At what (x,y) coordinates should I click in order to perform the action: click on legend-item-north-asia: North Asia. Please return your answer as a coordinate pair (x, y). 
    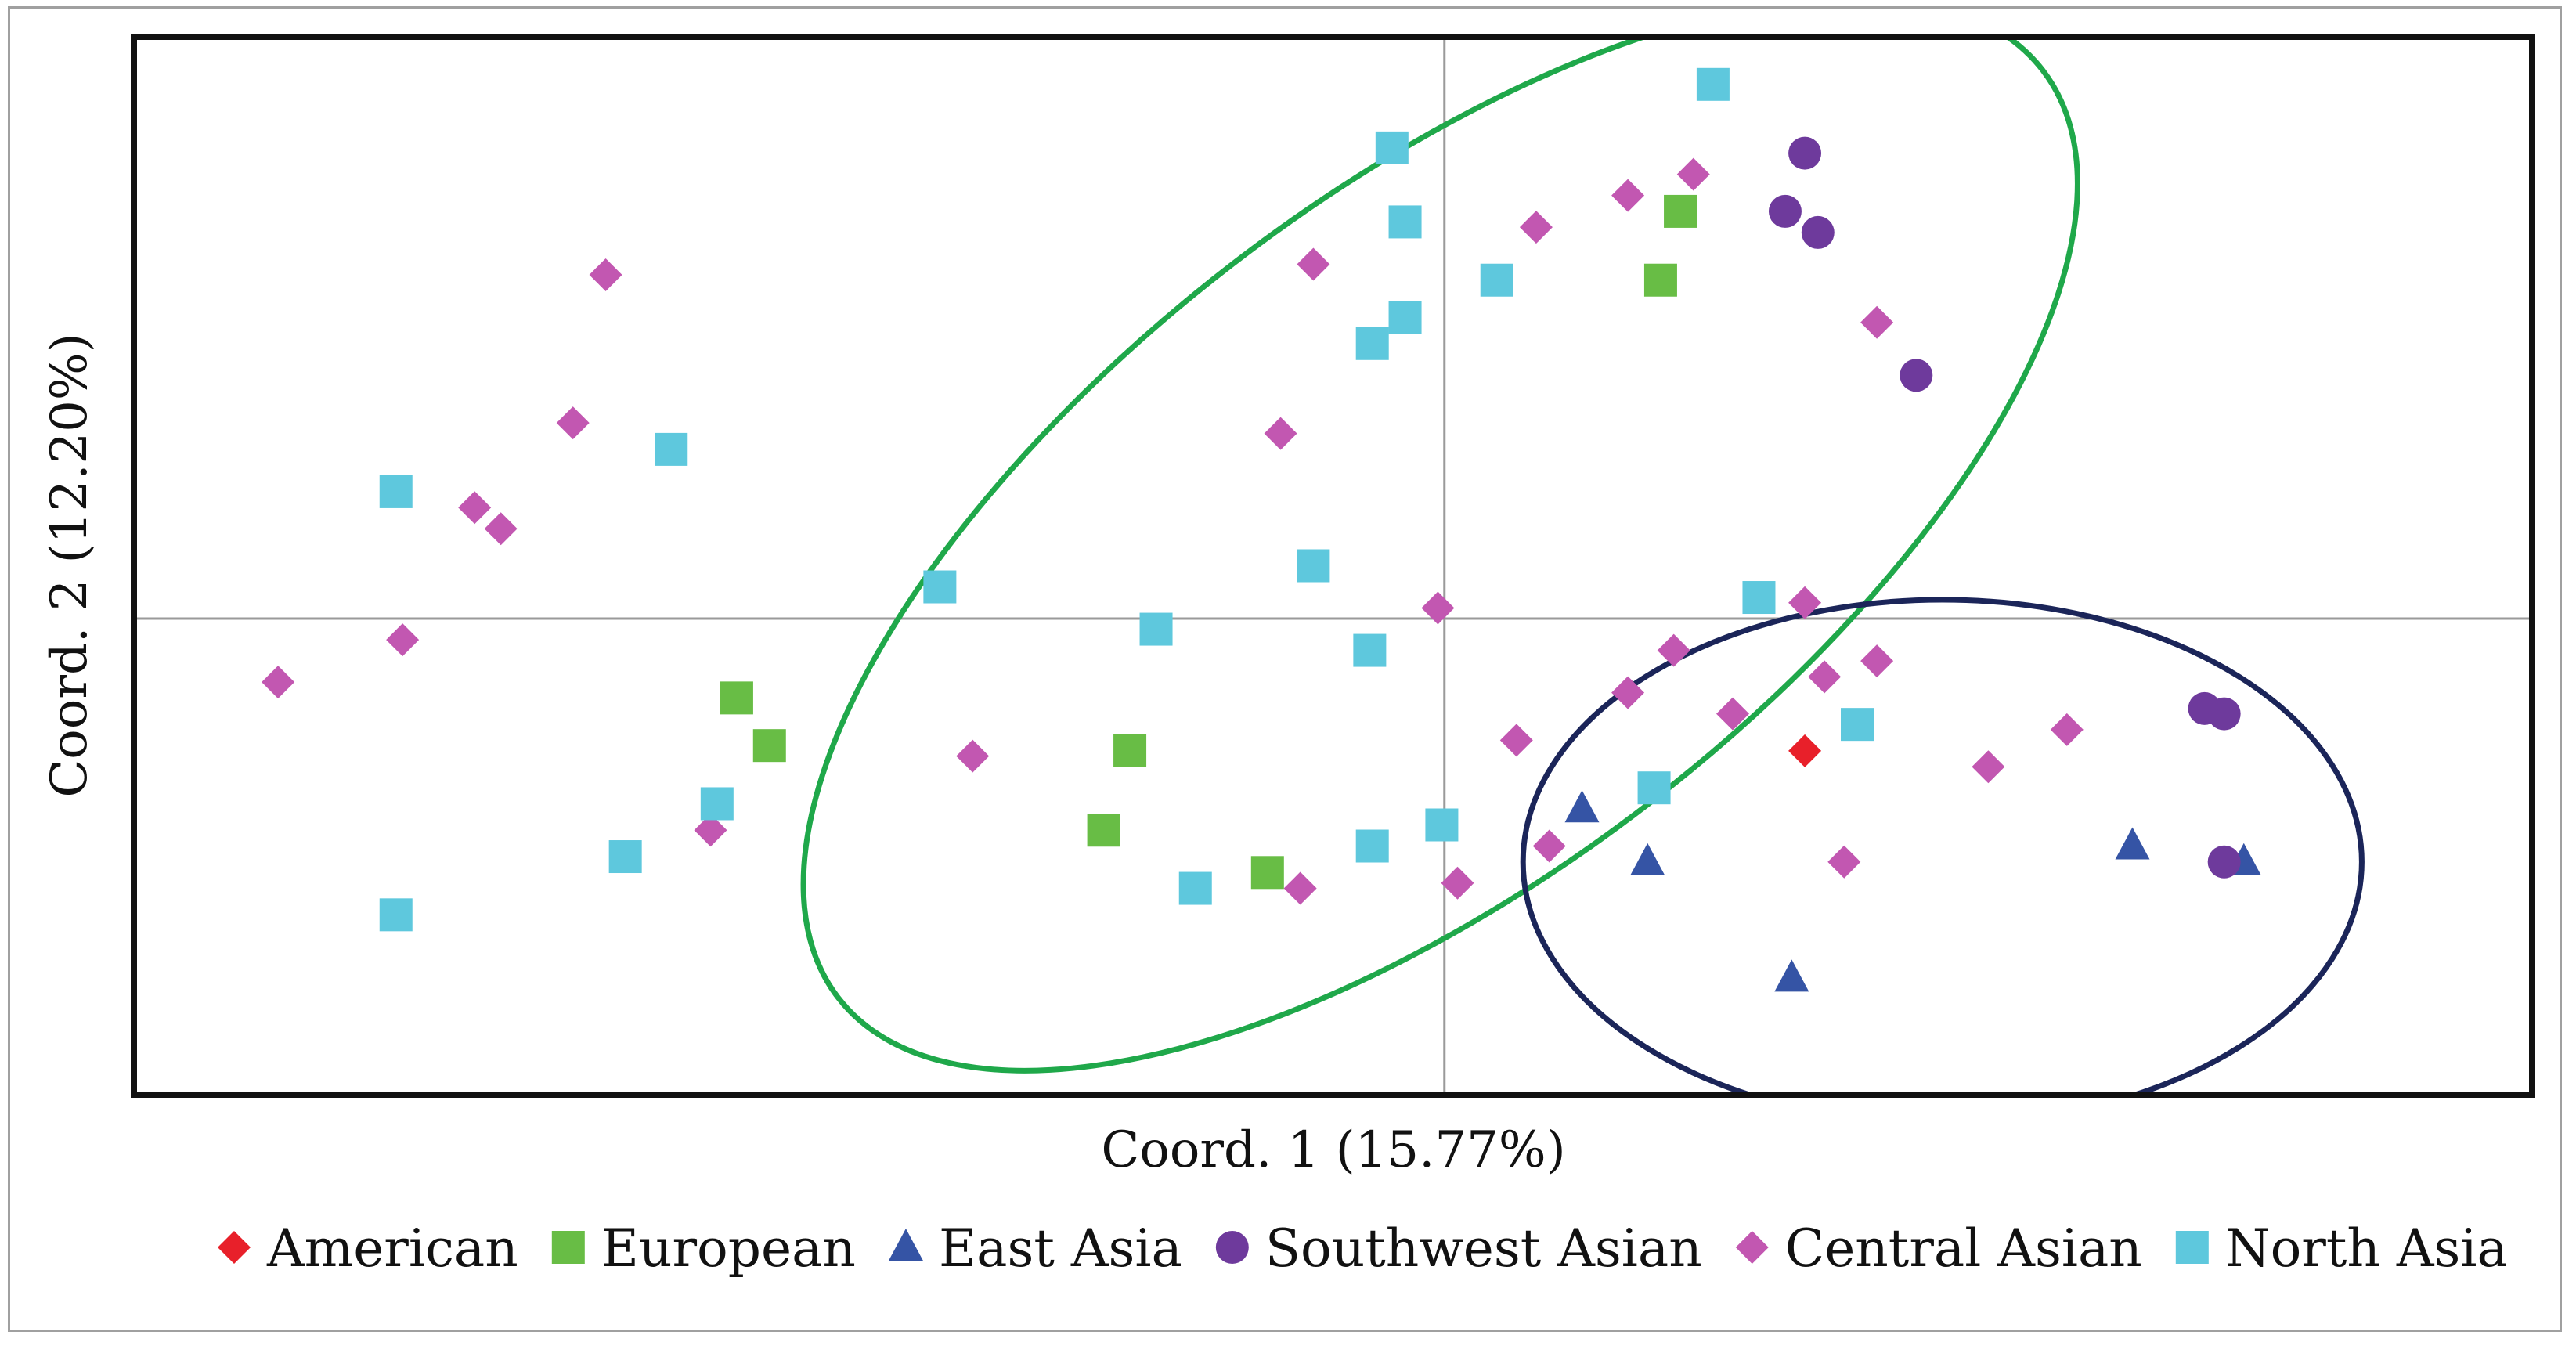
    Looking at the image, I should click on (2341, 1248).